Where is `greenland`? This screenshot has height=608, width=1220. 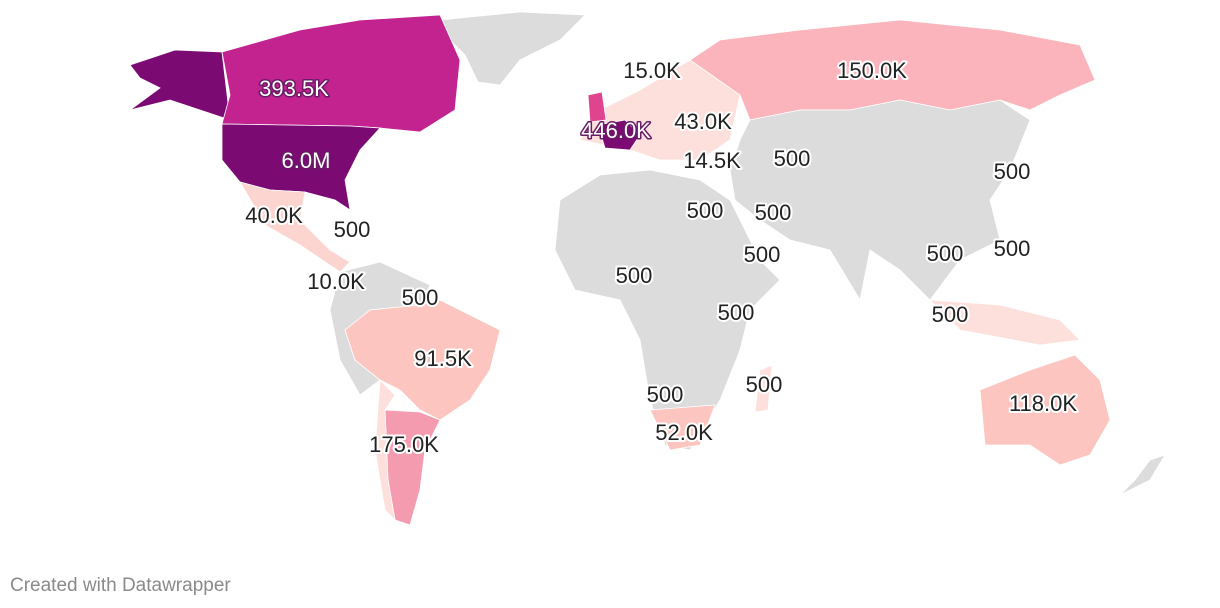 greenland is located at coordinates (512, 48).